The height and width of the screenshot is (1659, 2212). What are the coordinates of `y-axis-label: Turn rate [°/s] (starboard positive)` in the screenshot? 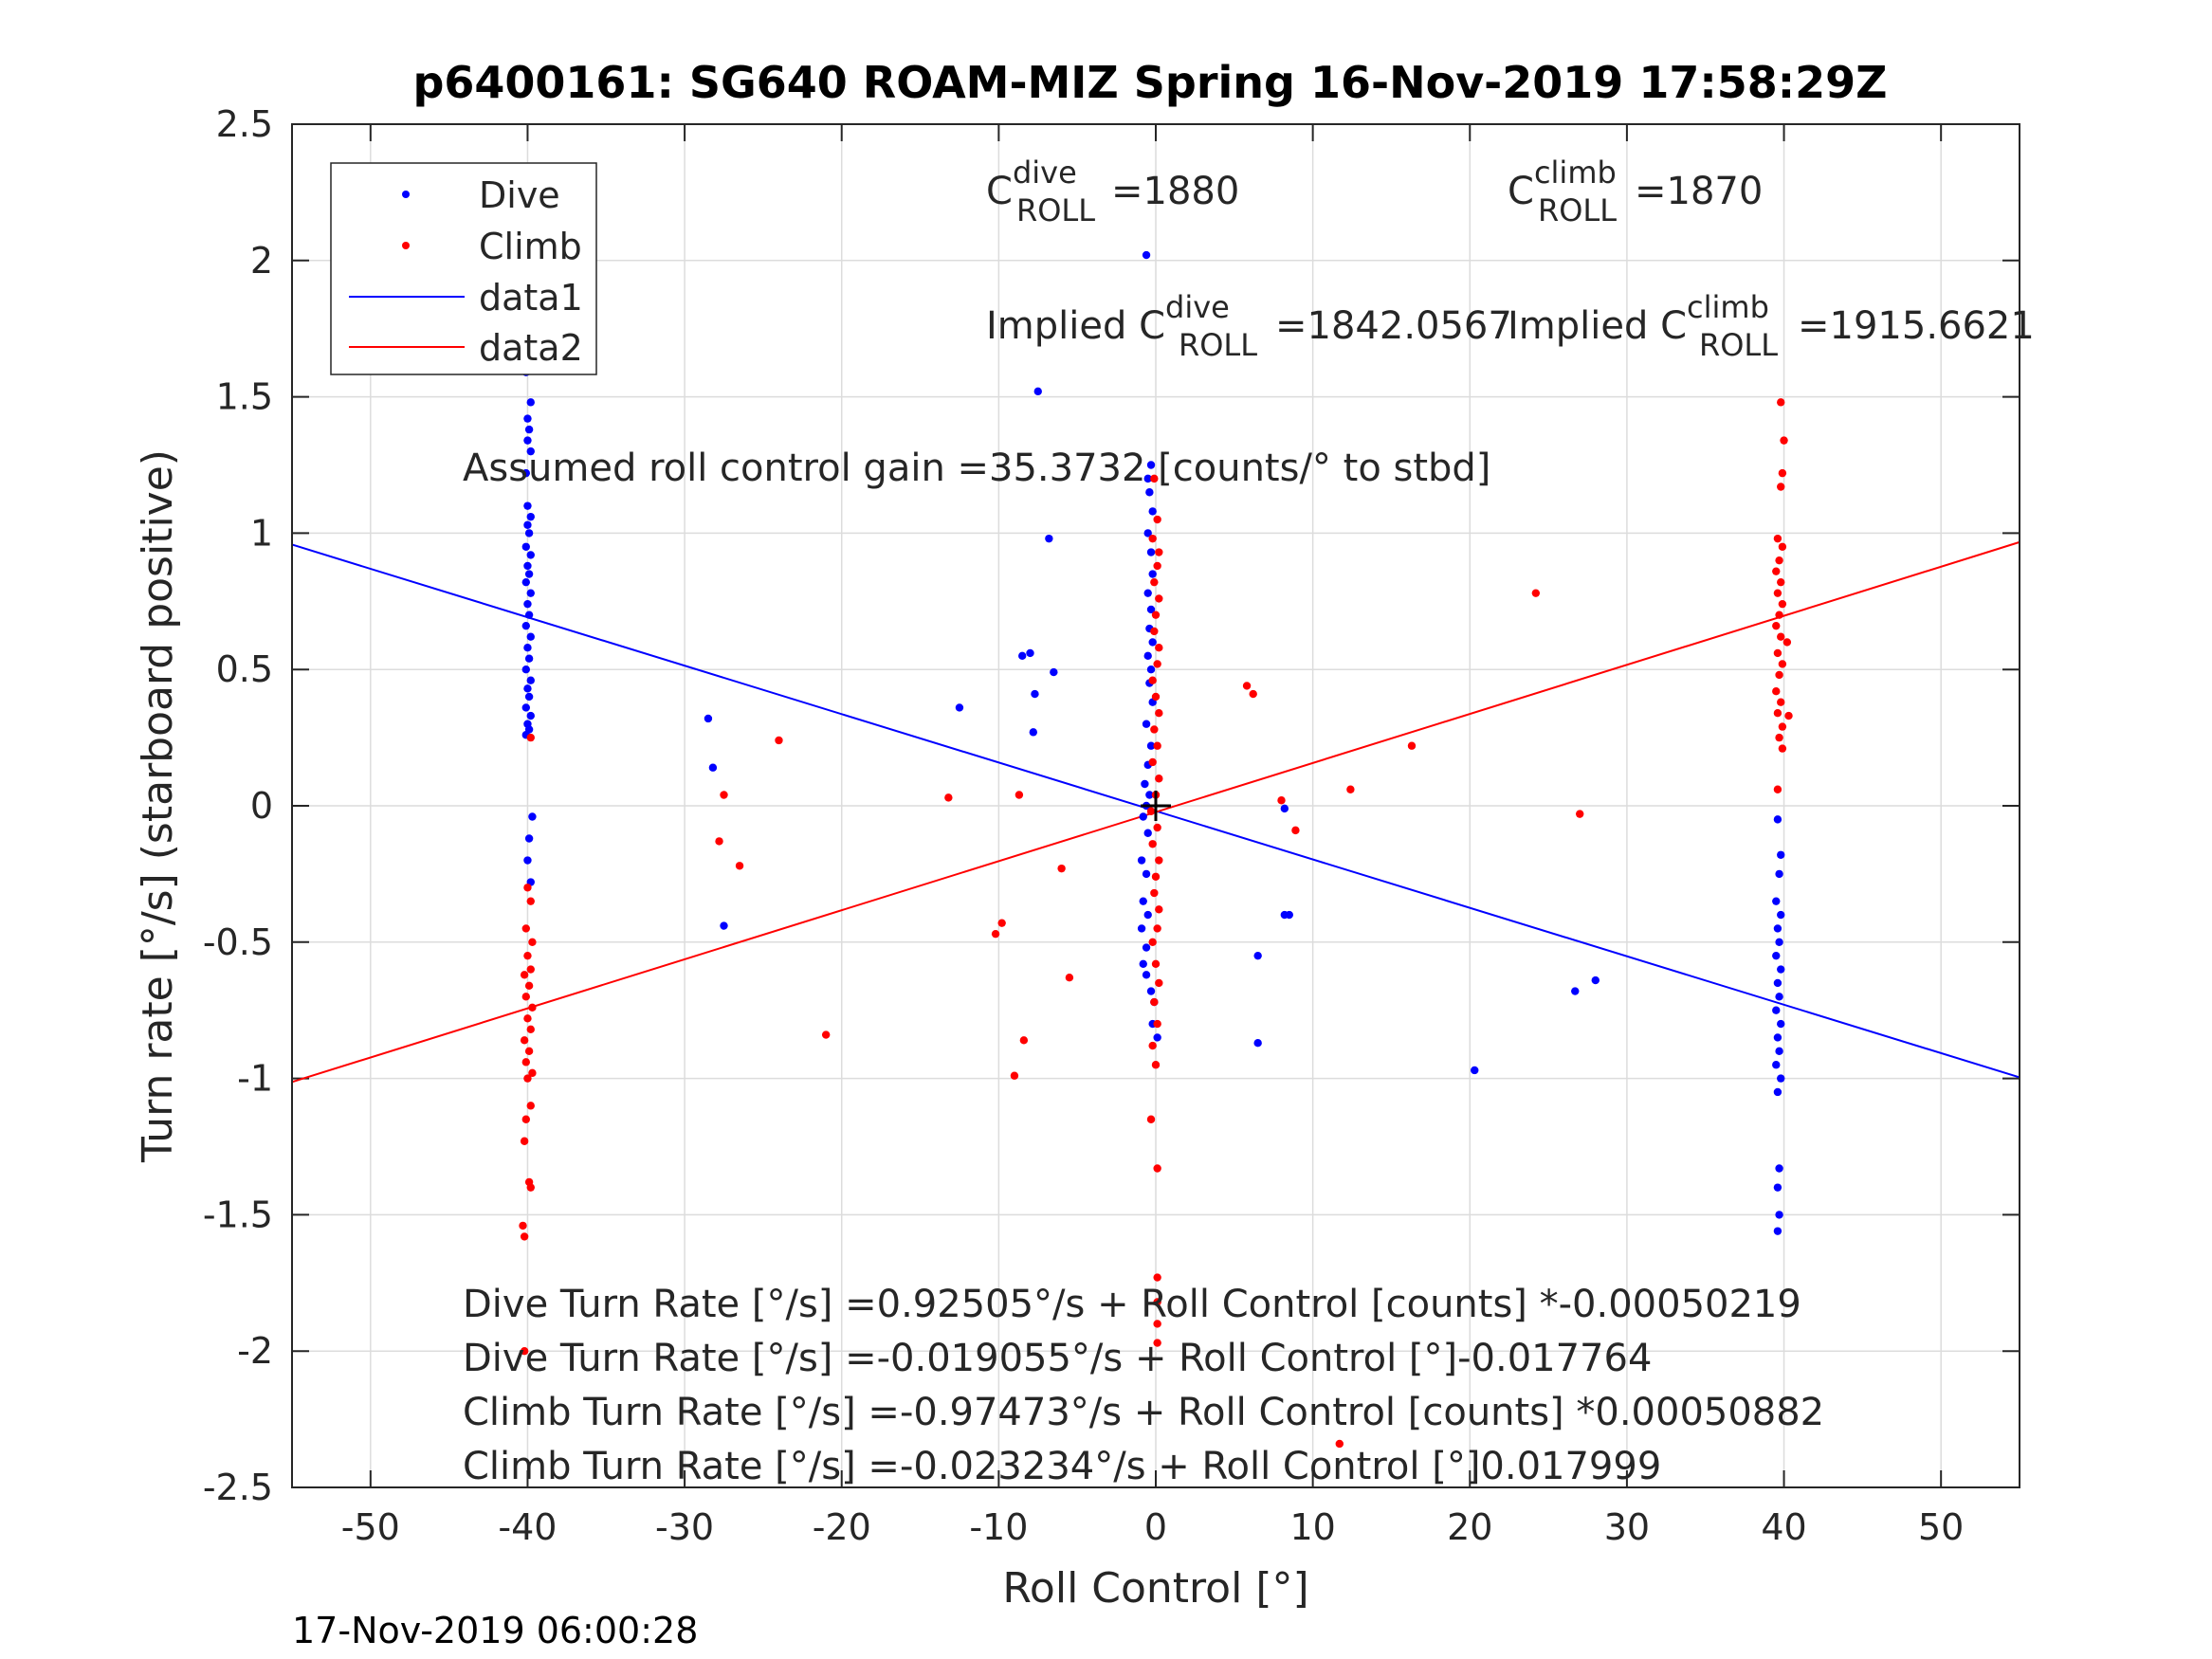 It's located at (158, 806).